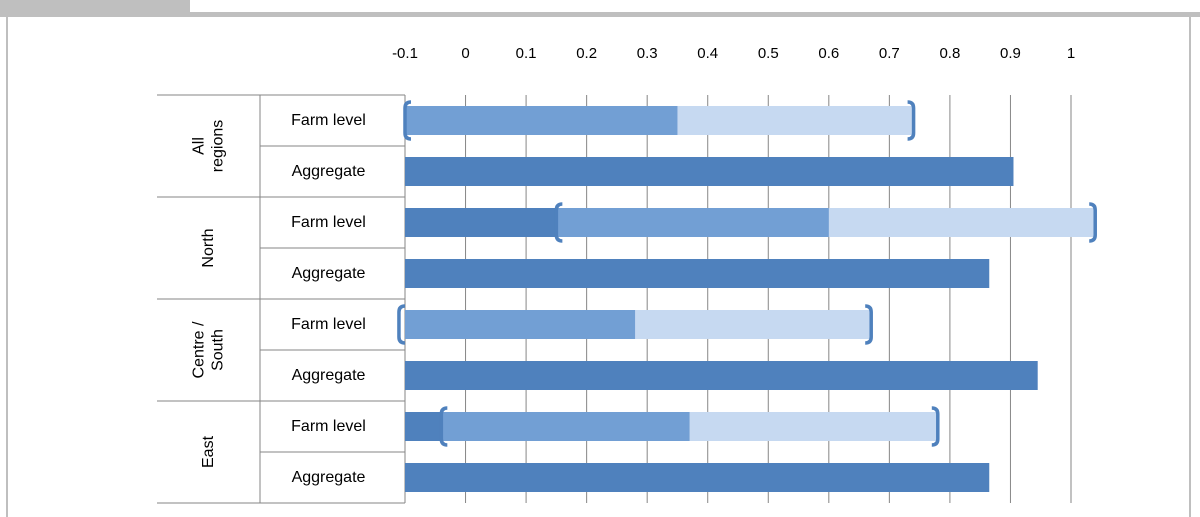  Describe the element at coordinates (1010, 53) in the screenshot. I see `x-tick-label: 0.9` at that location.